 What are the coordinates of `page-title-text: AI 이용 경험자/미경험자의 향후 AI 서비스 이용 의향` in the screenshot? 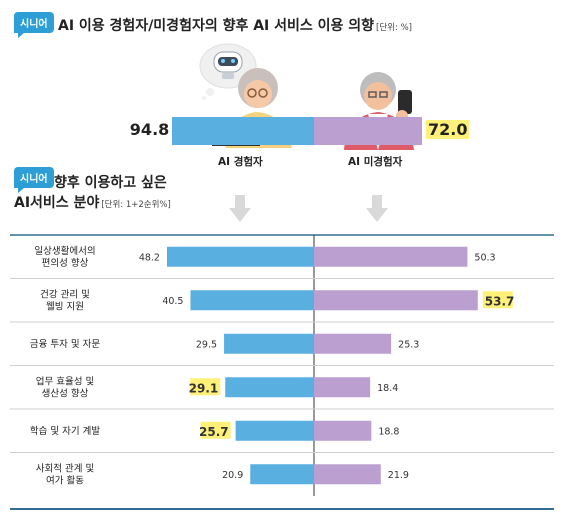 It's located at (216, 26).